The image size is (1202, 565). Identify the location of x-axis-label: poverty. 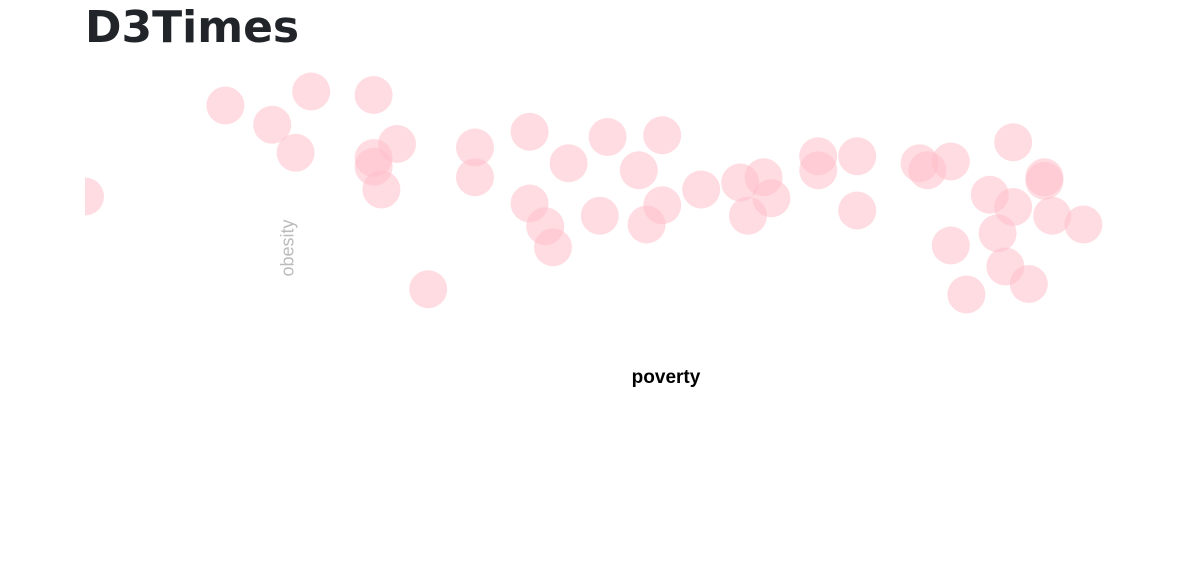
(666, 377).